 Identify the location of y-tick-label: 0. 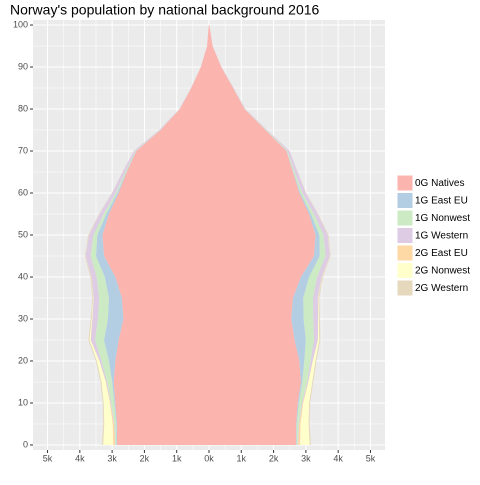
(25, 444).